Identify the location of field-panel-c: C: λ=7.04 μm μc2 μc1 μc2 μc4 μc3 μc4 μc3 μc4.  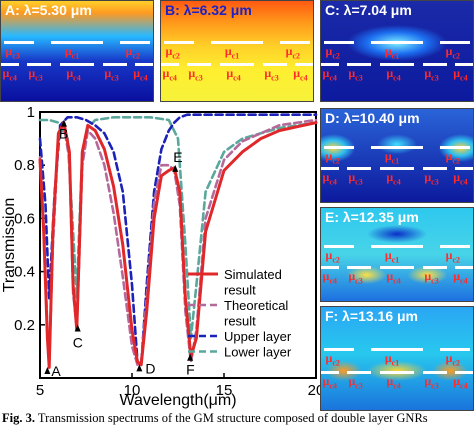
(397, 51).